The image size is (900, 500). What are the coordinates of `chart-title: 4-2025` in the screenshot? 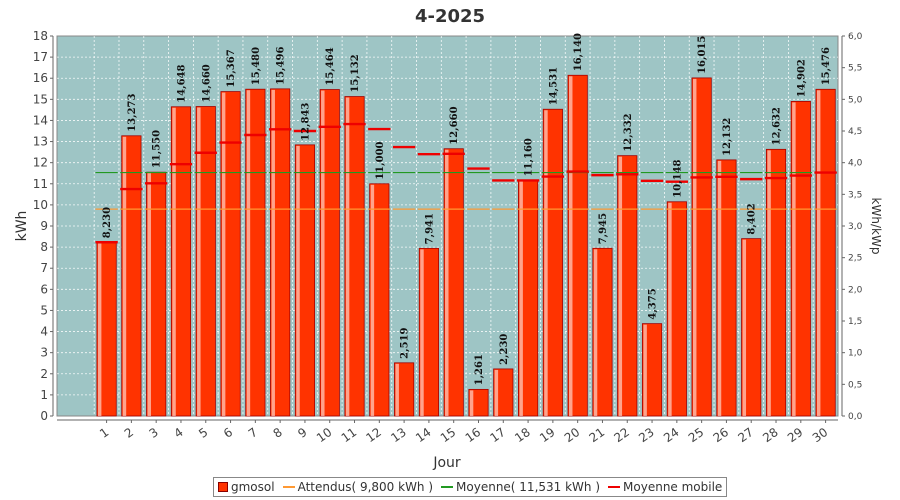 It's located at (450, 16).